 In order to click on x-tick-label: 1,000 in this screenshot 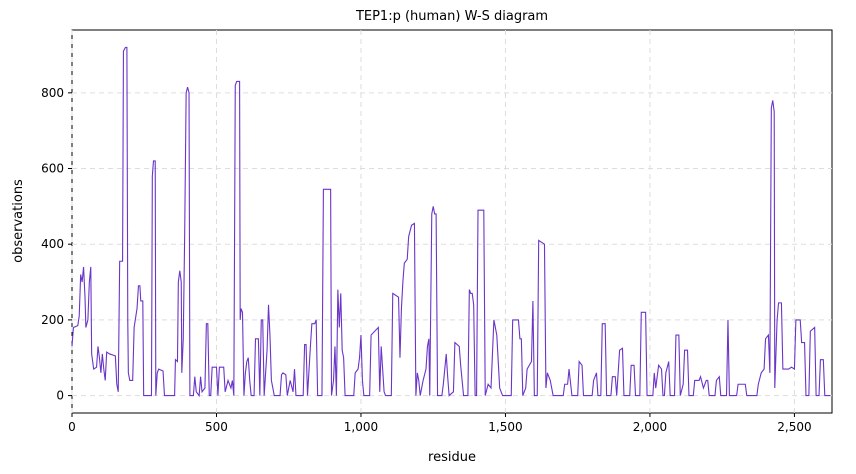, I will do `click(361, 427)`.